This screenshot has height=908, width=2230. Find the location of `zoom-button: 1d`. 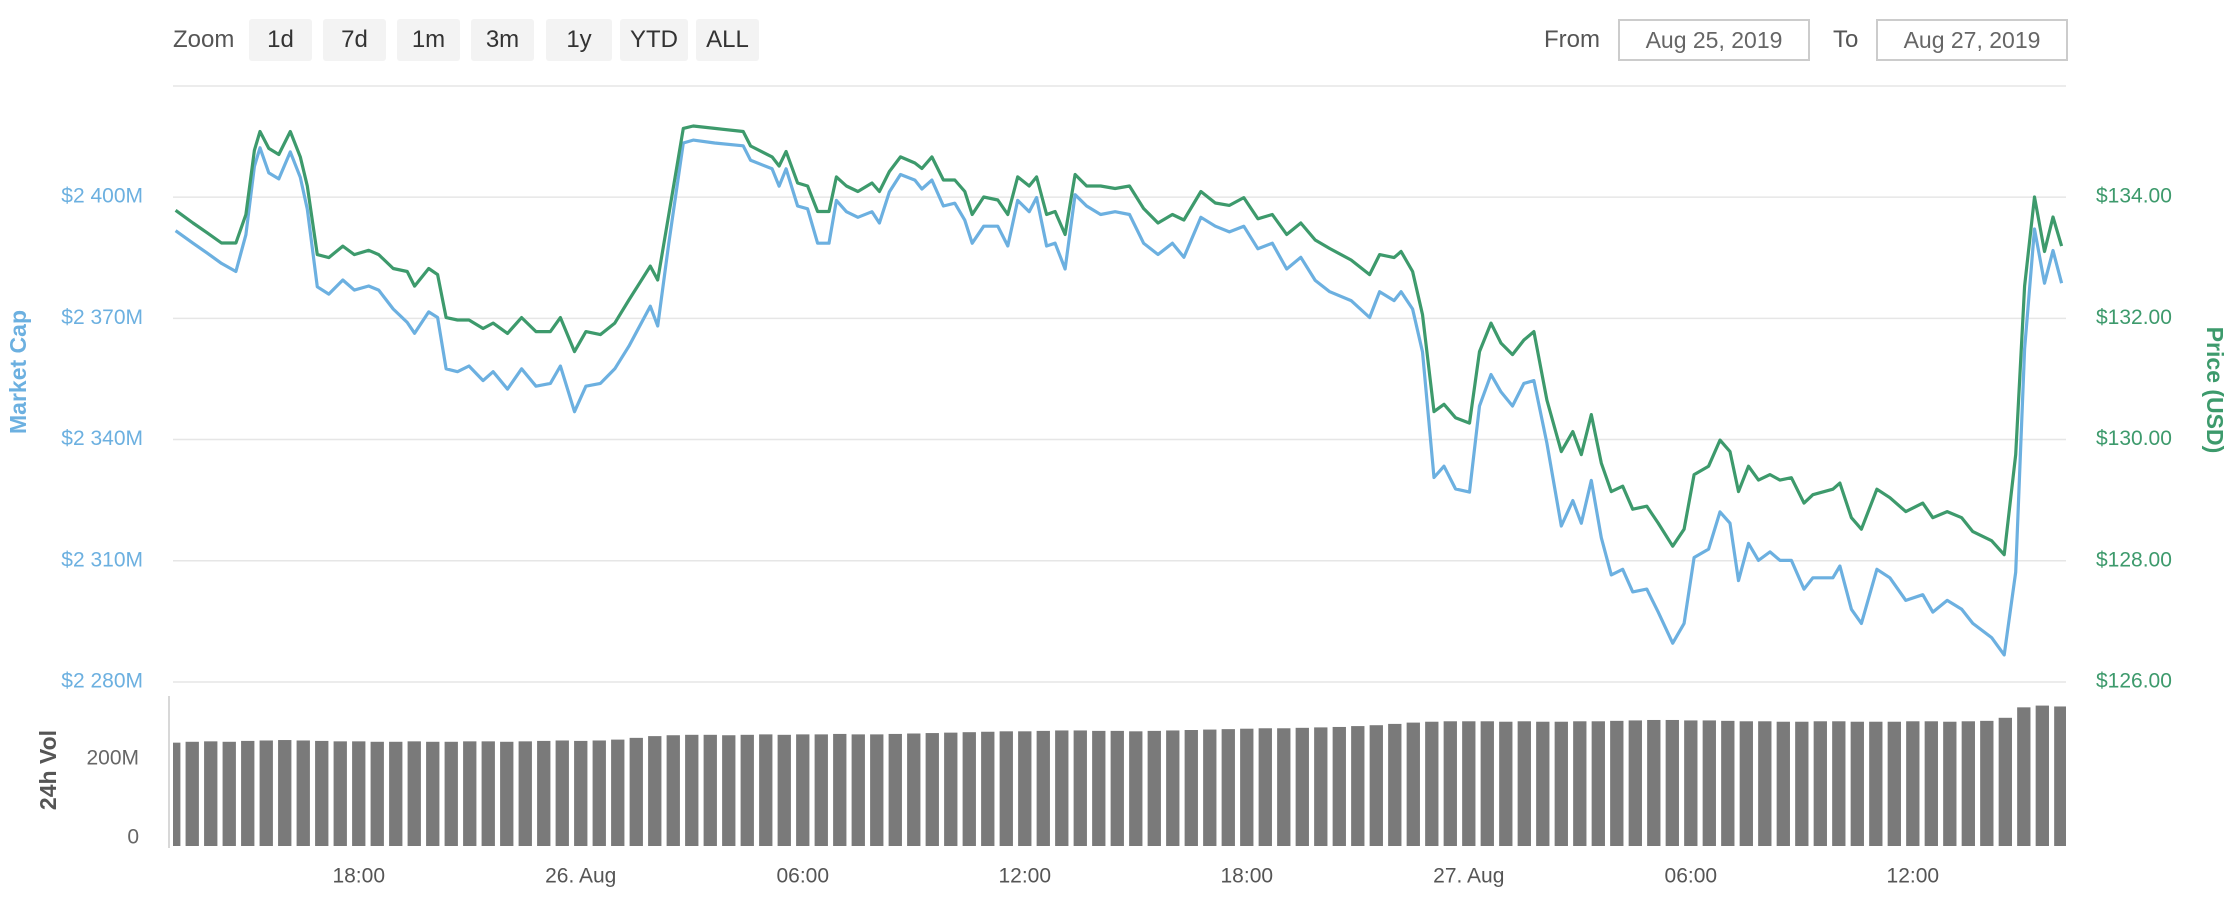

zoom-button: 1d is located at coordinates (280, 40).